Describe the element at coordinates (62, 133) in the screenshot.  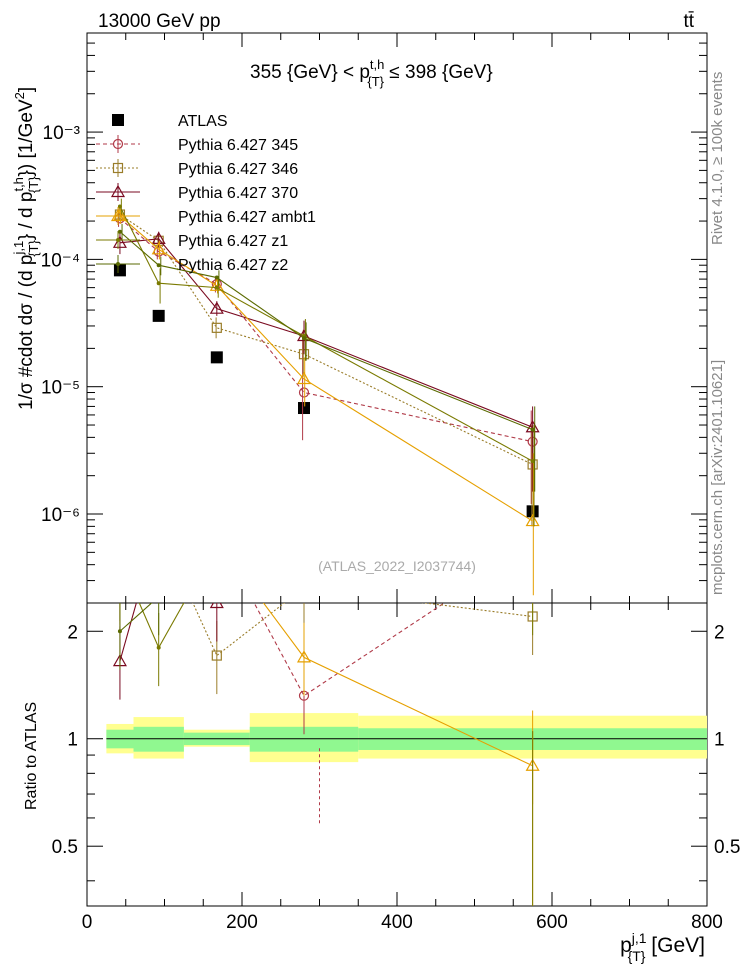
I see `y-tick-label: 10⁻³` at that location.